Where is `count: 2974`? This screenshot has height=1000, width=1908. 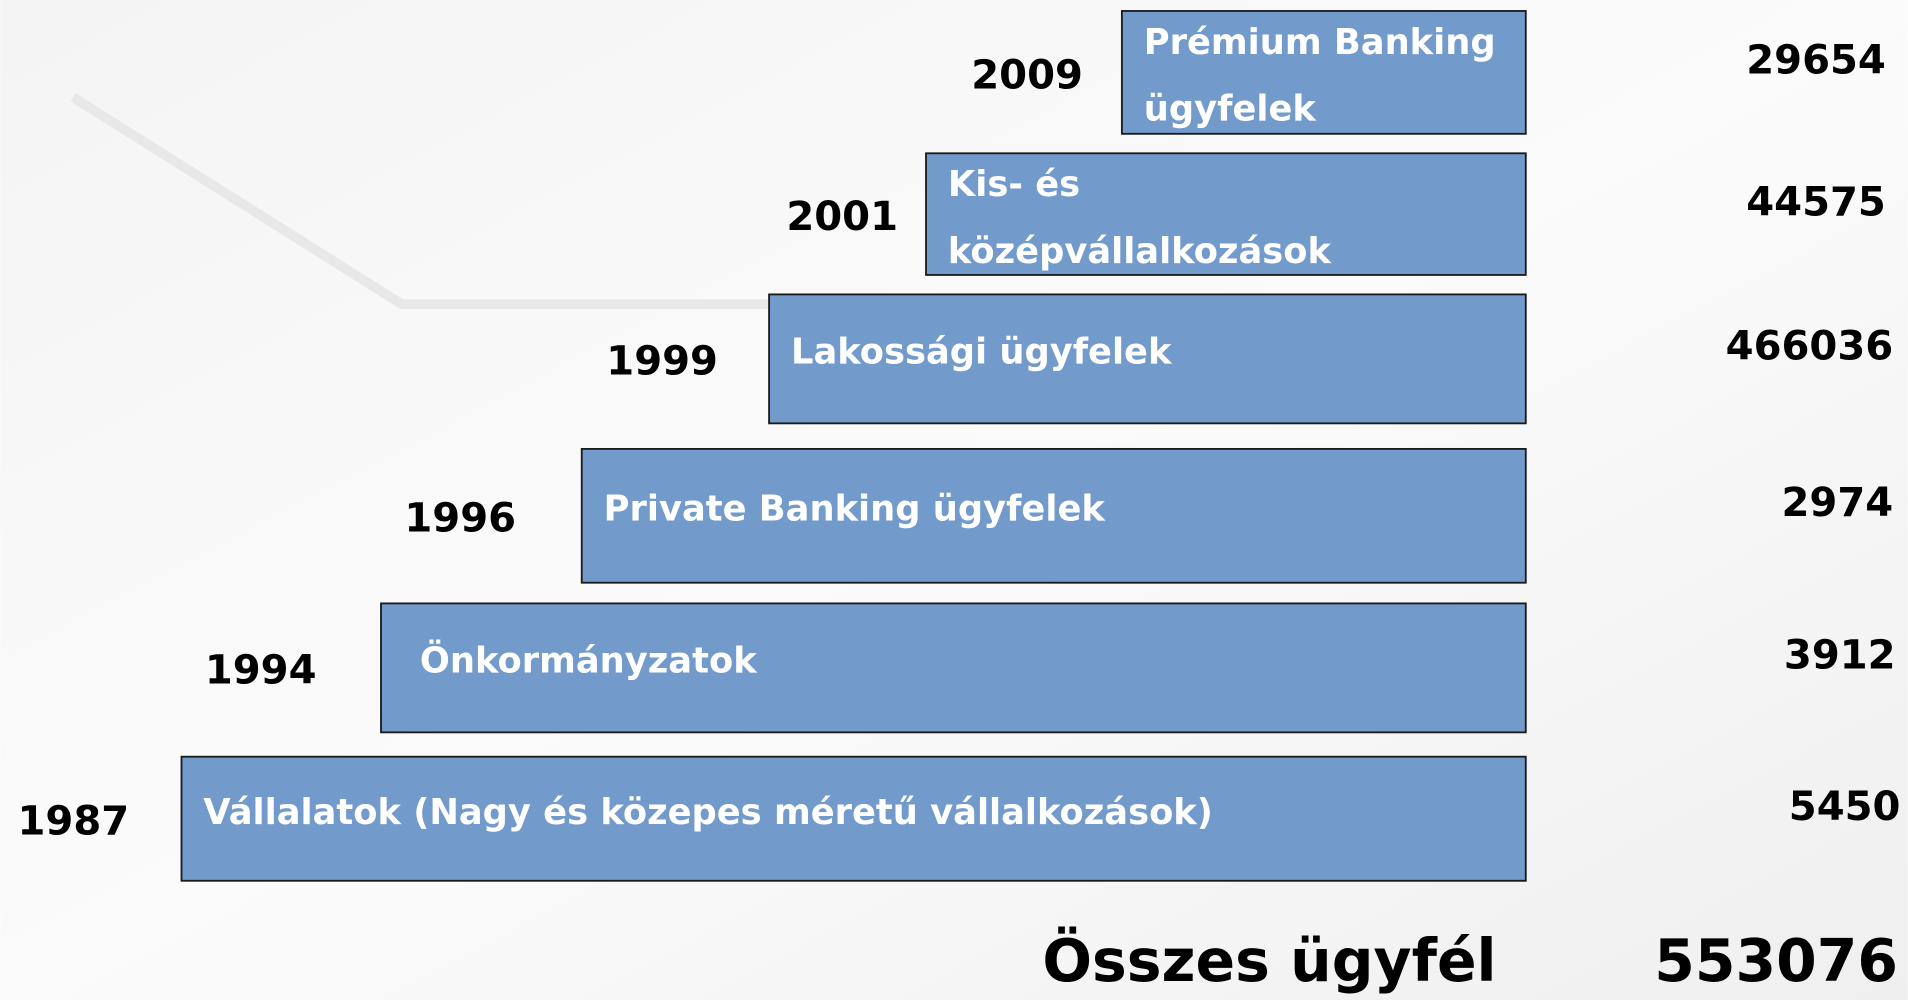
count: 2974 is located at coordinates (1837, 503).